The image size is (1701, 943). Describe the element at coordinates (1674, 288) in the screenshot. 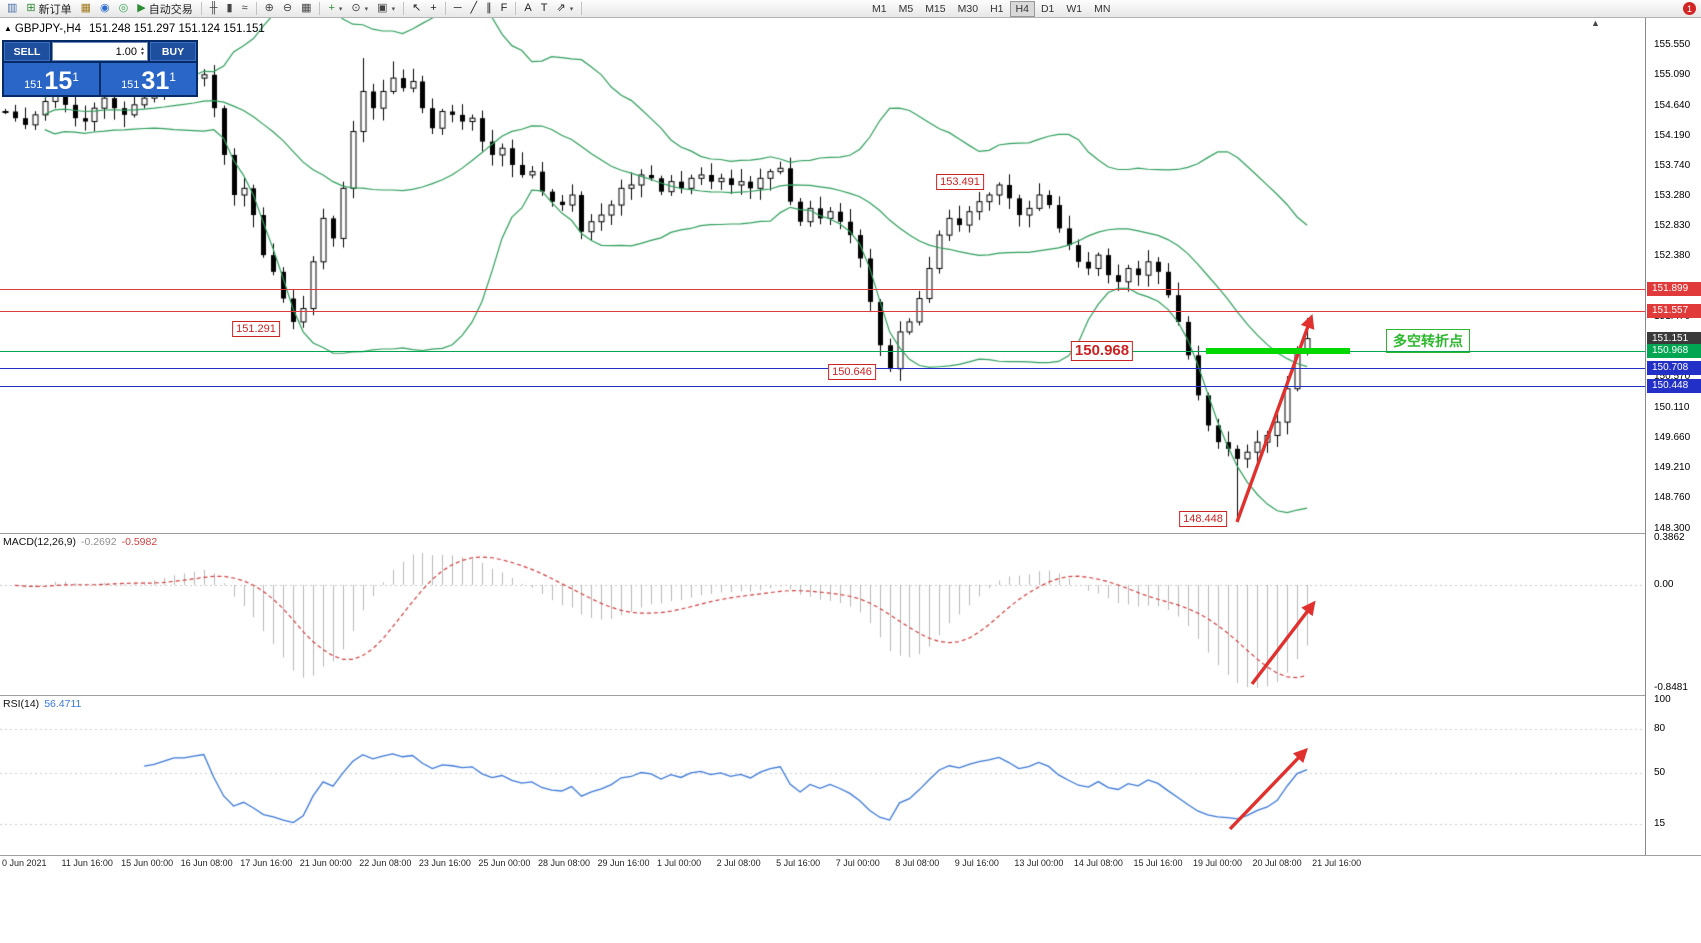

I see `price-tag: 151.899` at that location.